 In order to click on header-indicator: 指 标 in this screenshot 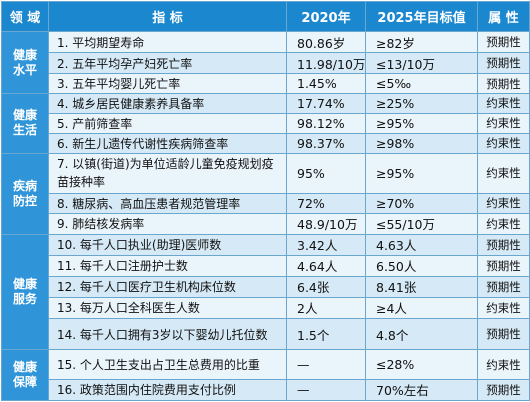, I will do `click(167, 16)`.